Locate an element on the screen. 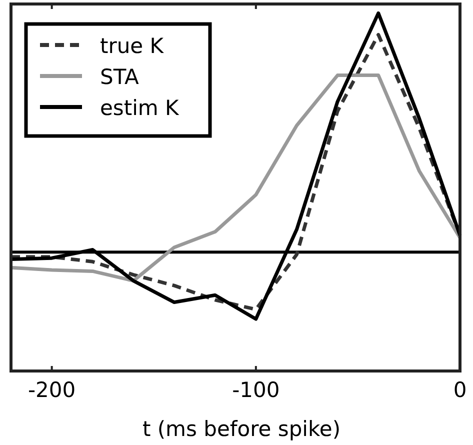 Image resolution: width=473 pixels, height=445 pixels. legend-label: true K is located at coordinates (132, 46).